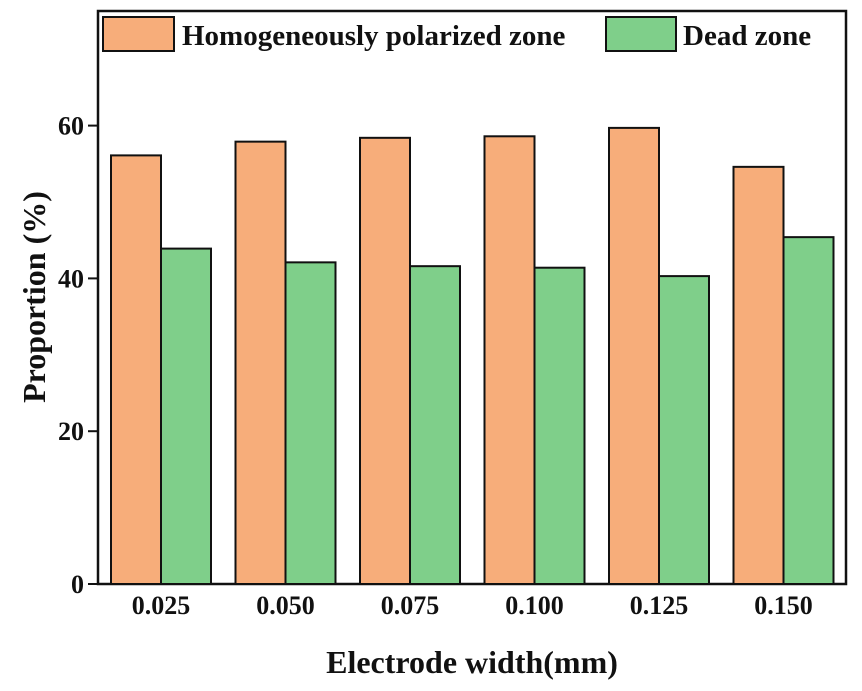 Image resolution: width=862 pixels, height=691 pixels. Describe the element at coordinates (260, 362) in the screenshot. I see `bar-homogeneously-polarized-zone-0.050` at that location.